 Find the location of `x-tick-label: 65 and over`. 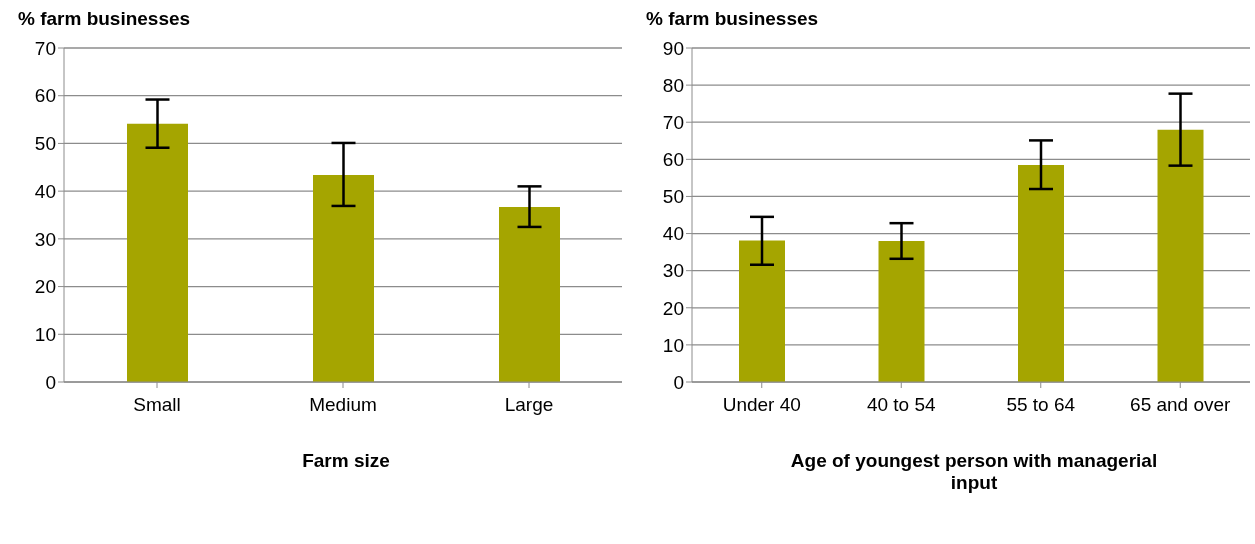

x-tick-label: 65 and over is located at coordinates (1181, 405).